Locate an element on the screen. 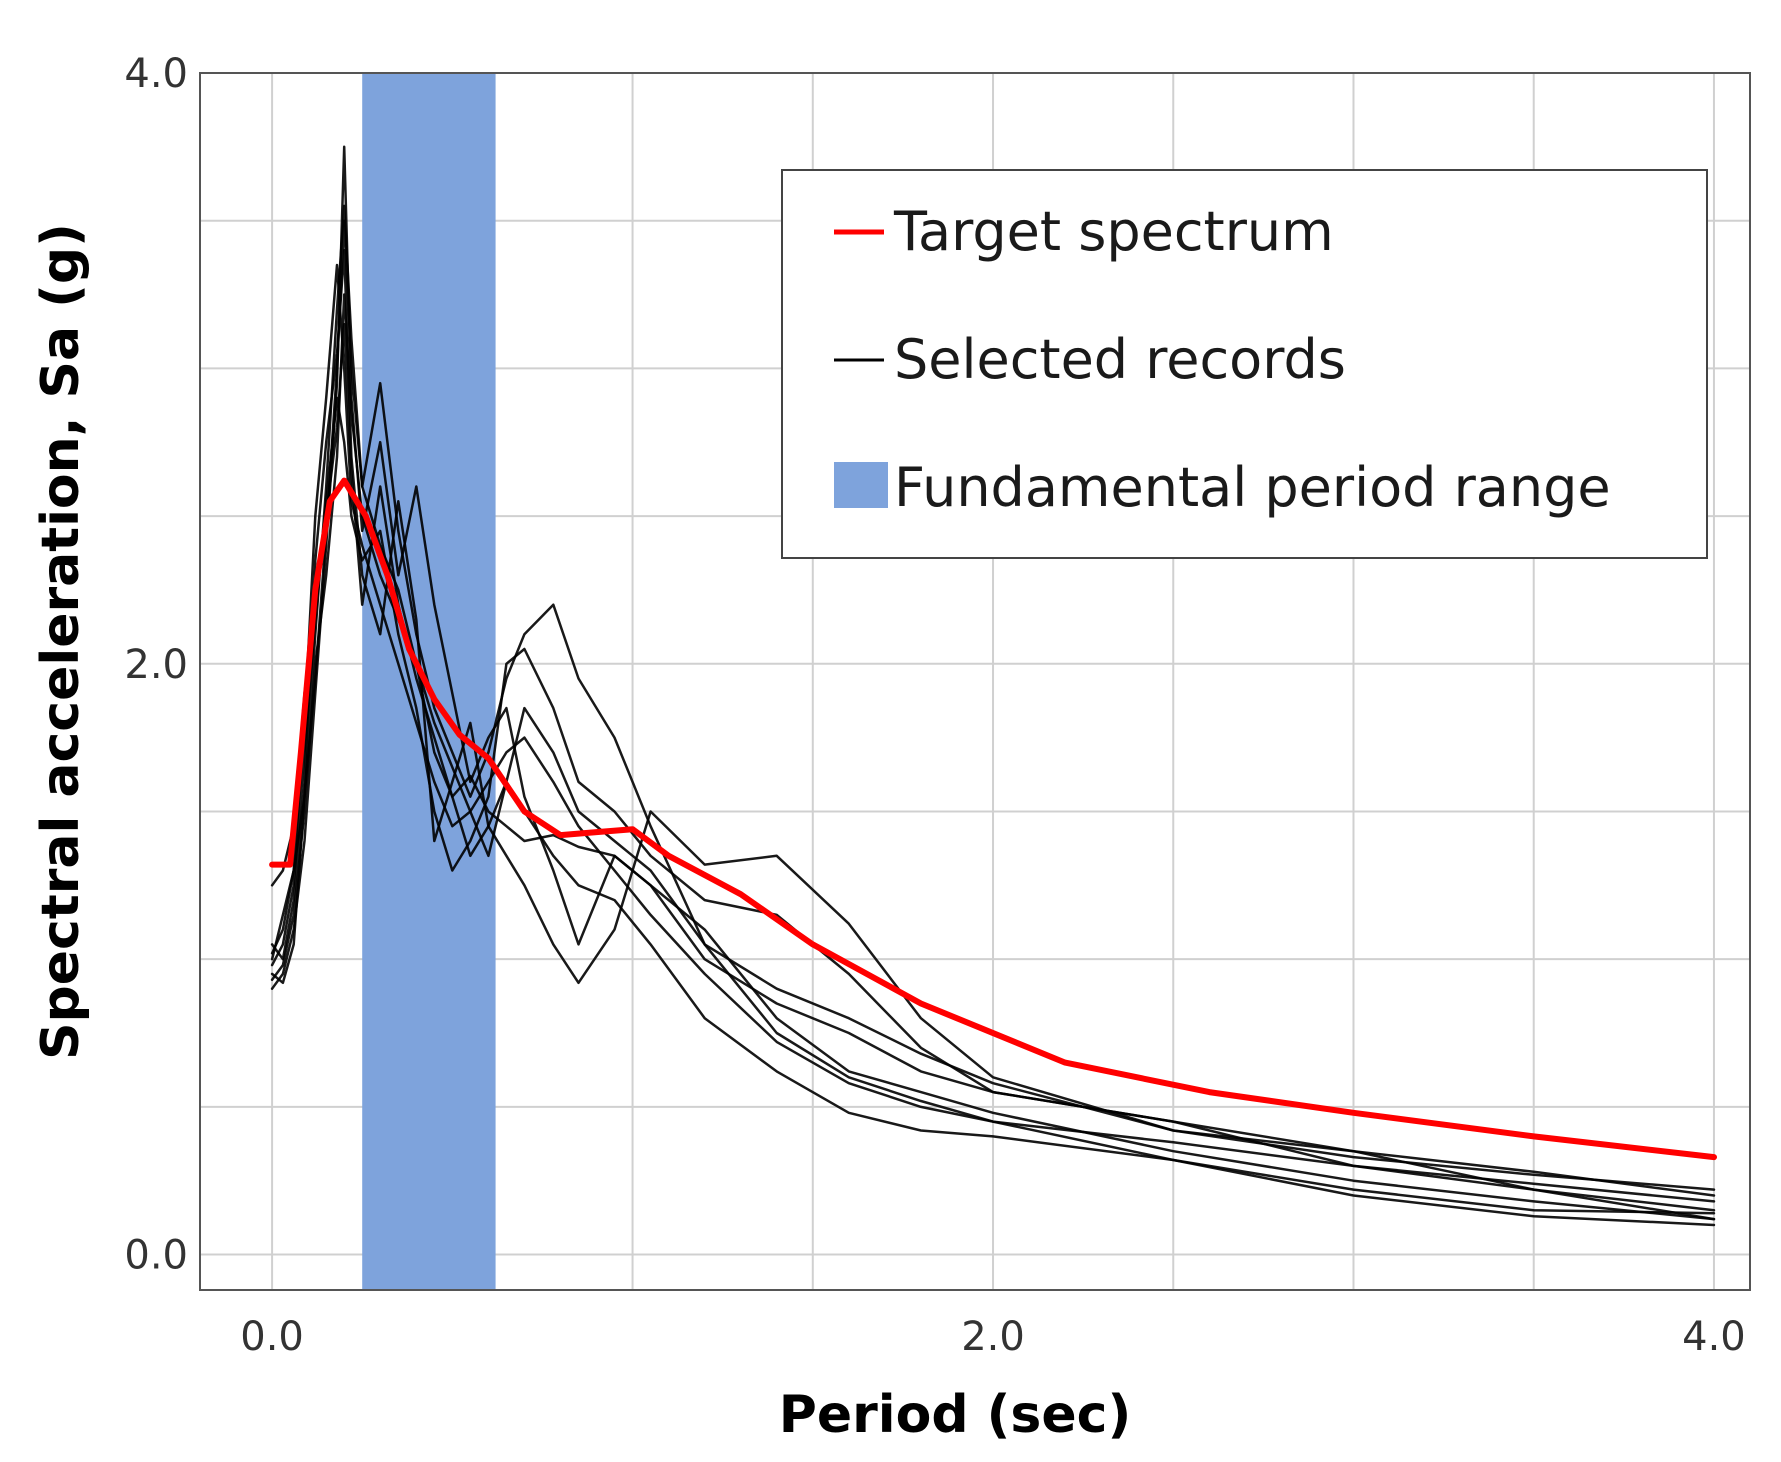 This screenshot has height=1462, width=1781. legend-label-fundamental-period-range: Fundamental period range is located at coordinates (1252, 487).